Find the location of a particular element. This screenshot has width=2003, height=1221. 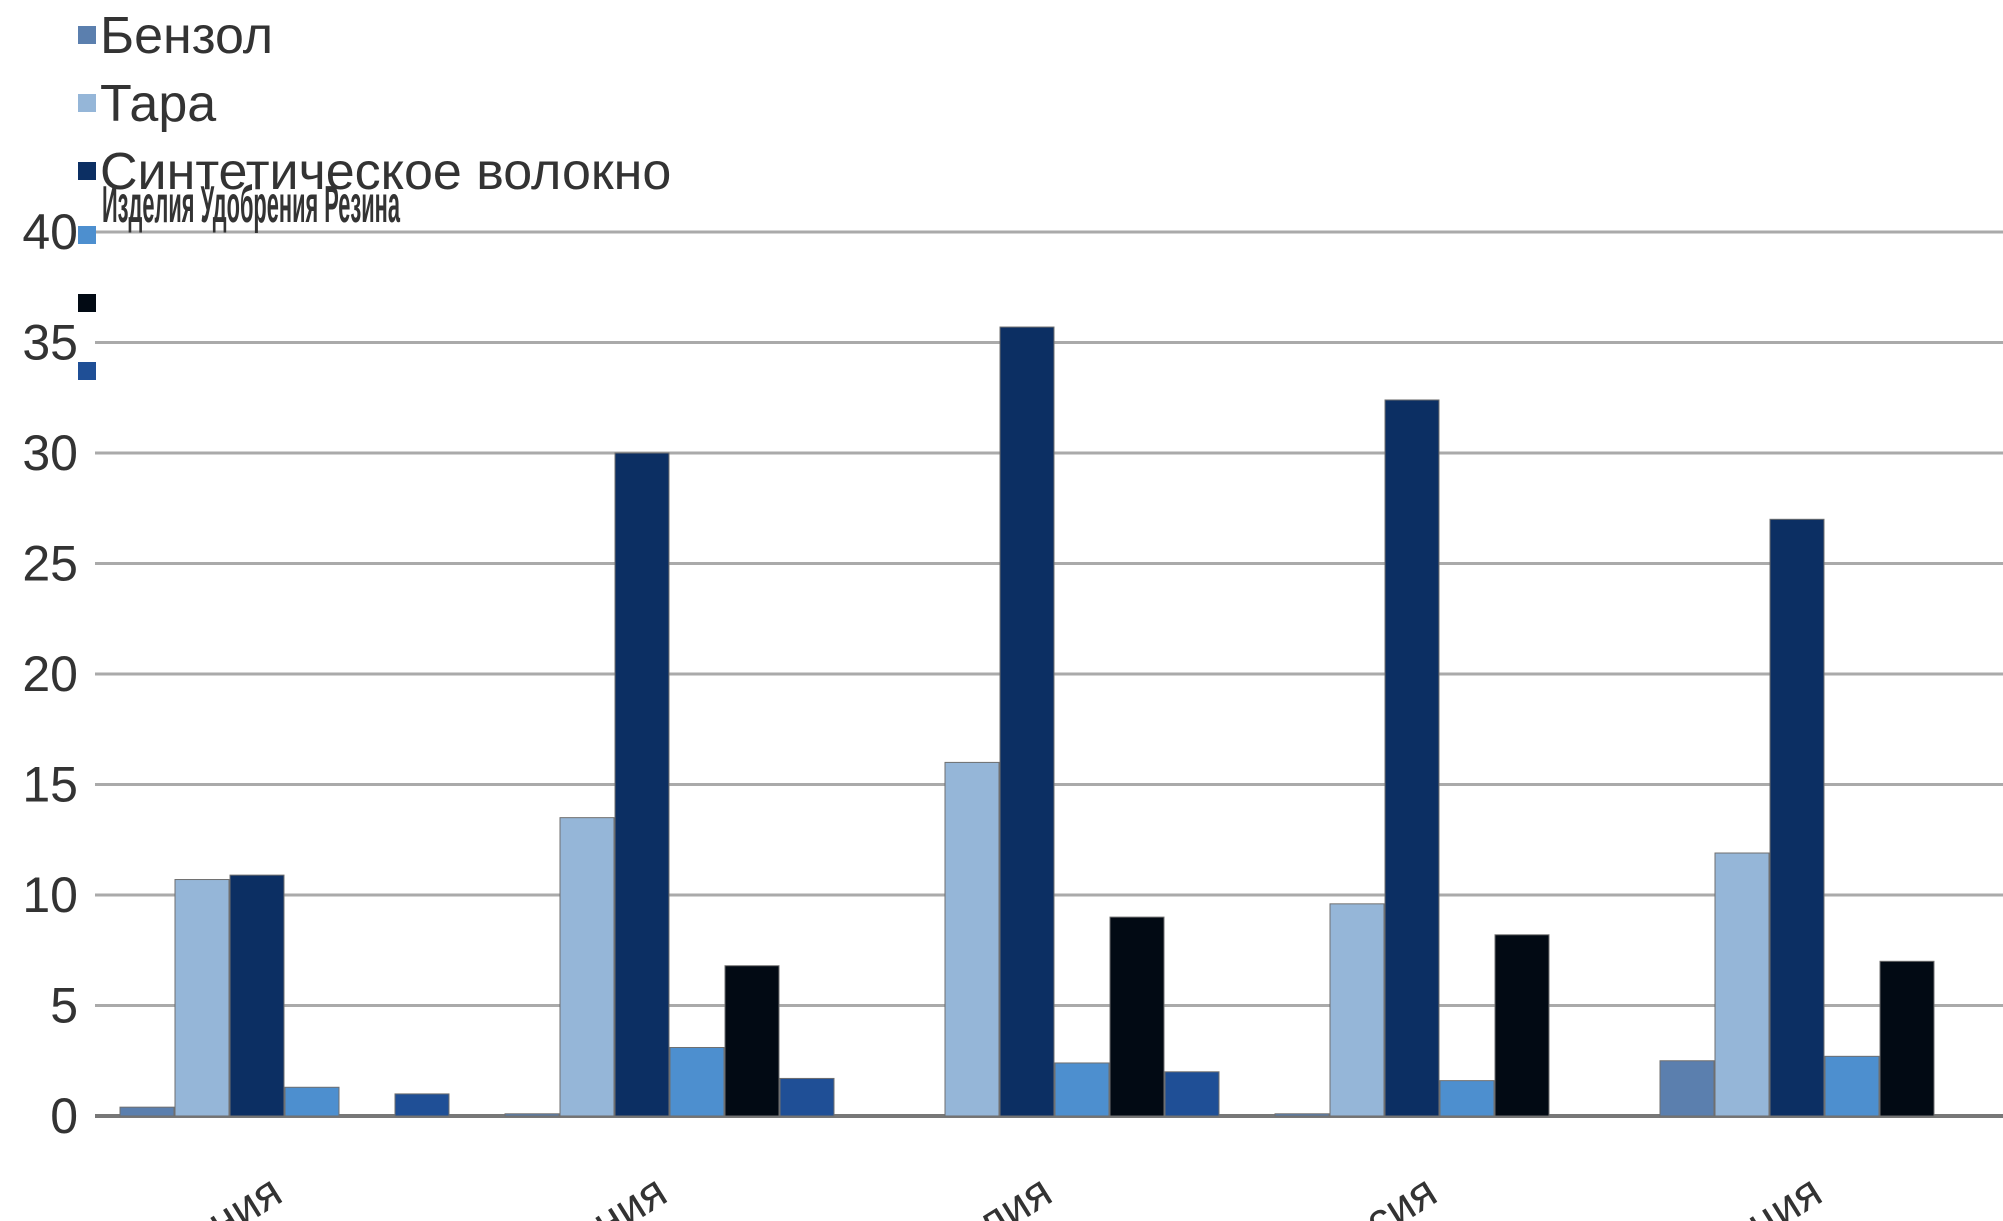

x-axis: …ния …ния …лия …сия …ция is located at coordinates (994, 1192).